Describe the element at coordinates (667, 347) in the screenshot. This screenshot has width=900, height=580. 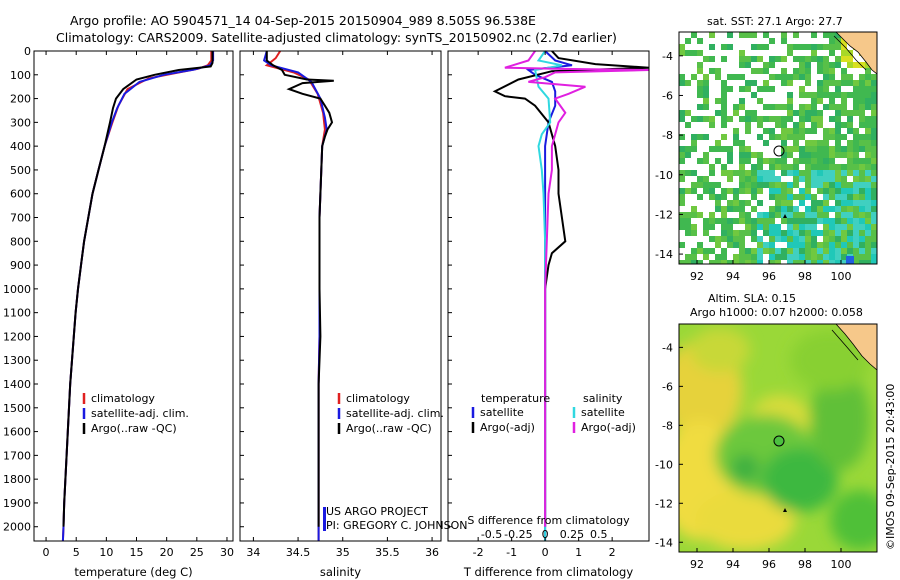
I see `slaAxes-ytick-label-0: -4` at that location.